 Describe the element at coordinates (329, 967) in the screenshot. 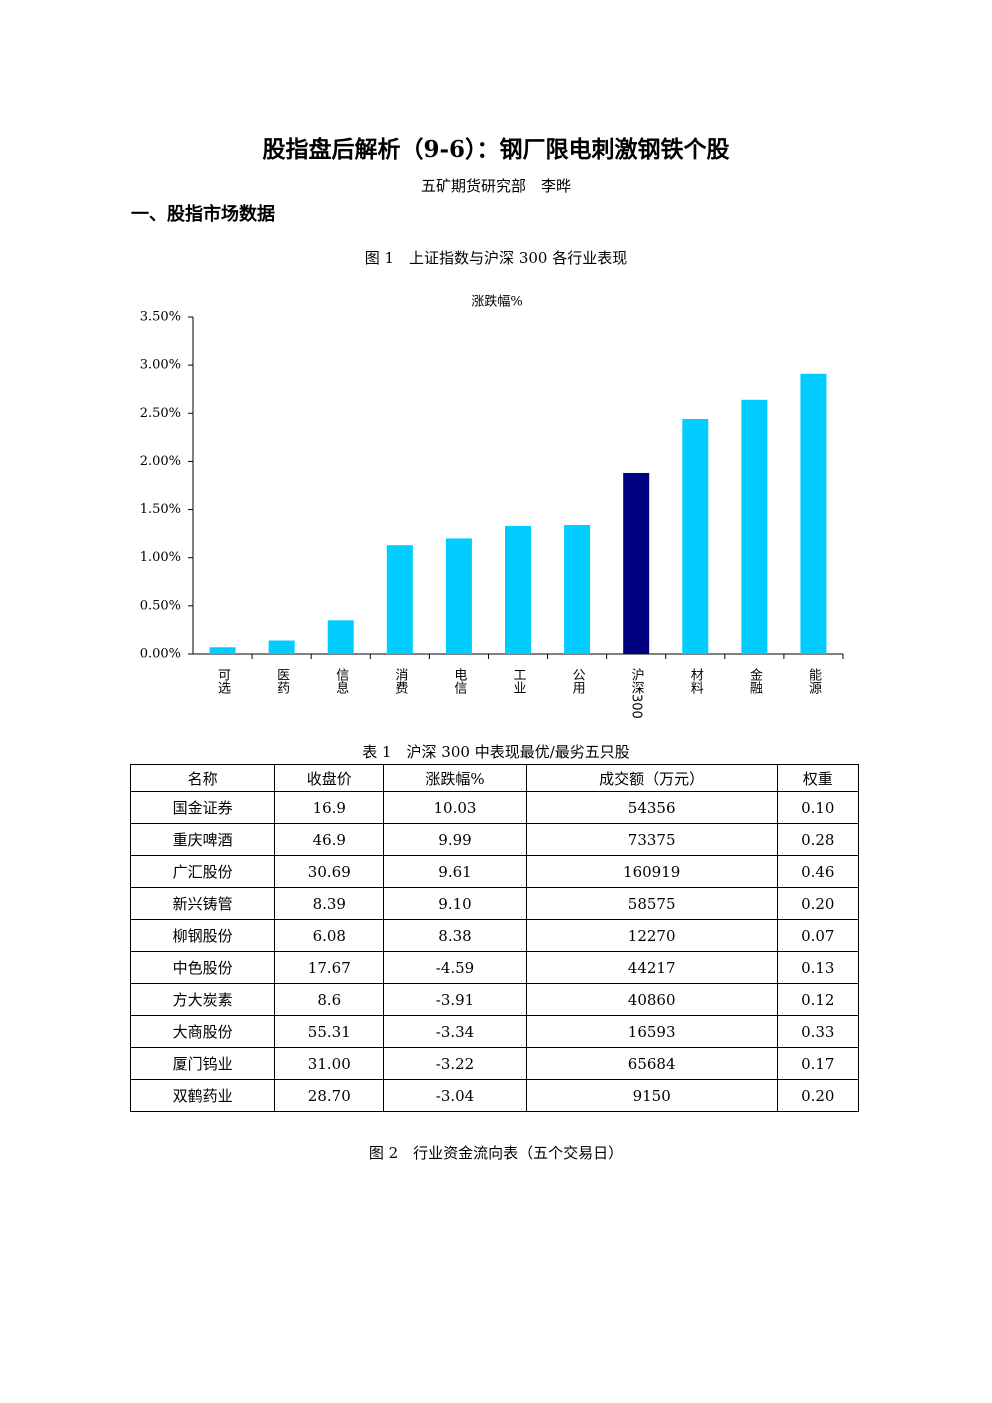

I see `table-cell: 17.67` at that location.